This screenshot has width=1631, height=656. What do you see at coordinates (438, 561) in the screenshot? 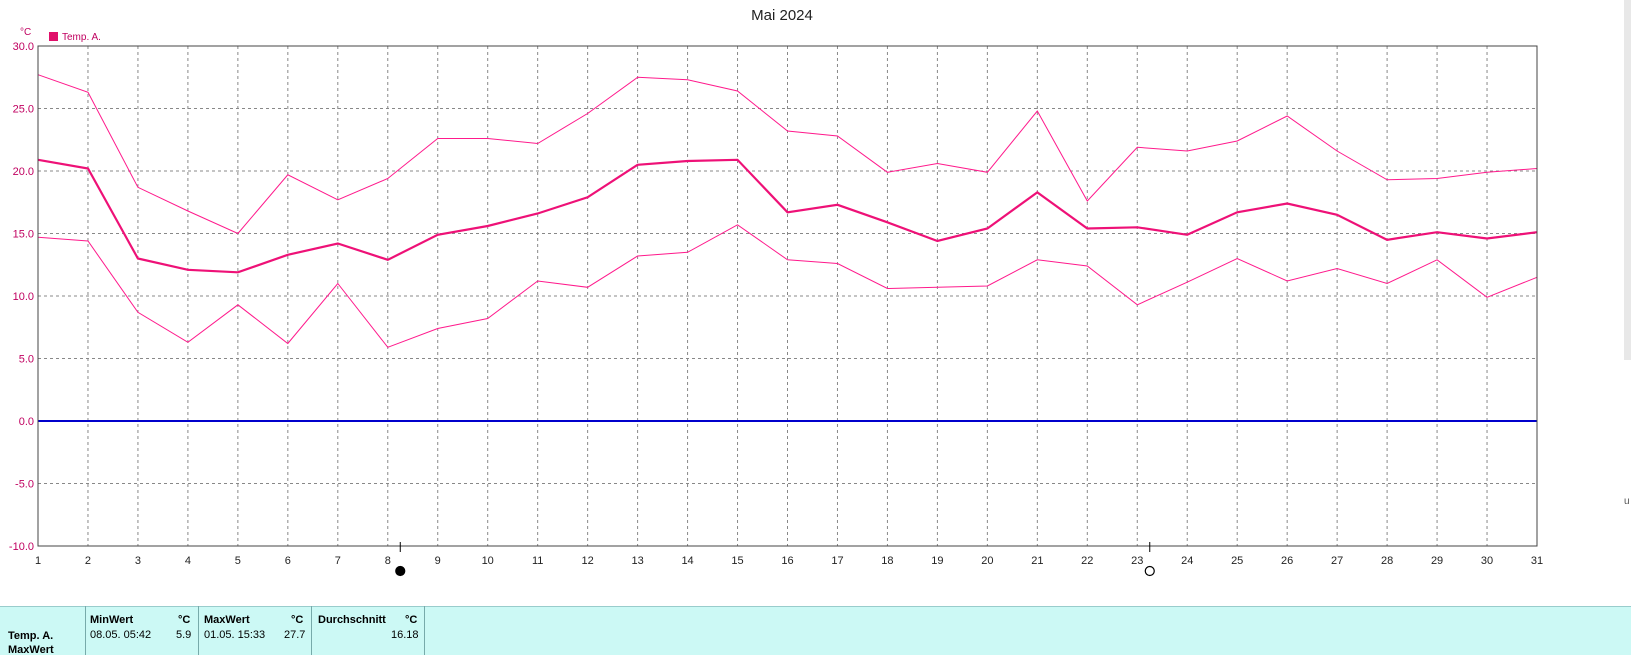
I see `x-tick-label: 9` at bounding box center [438, 561].